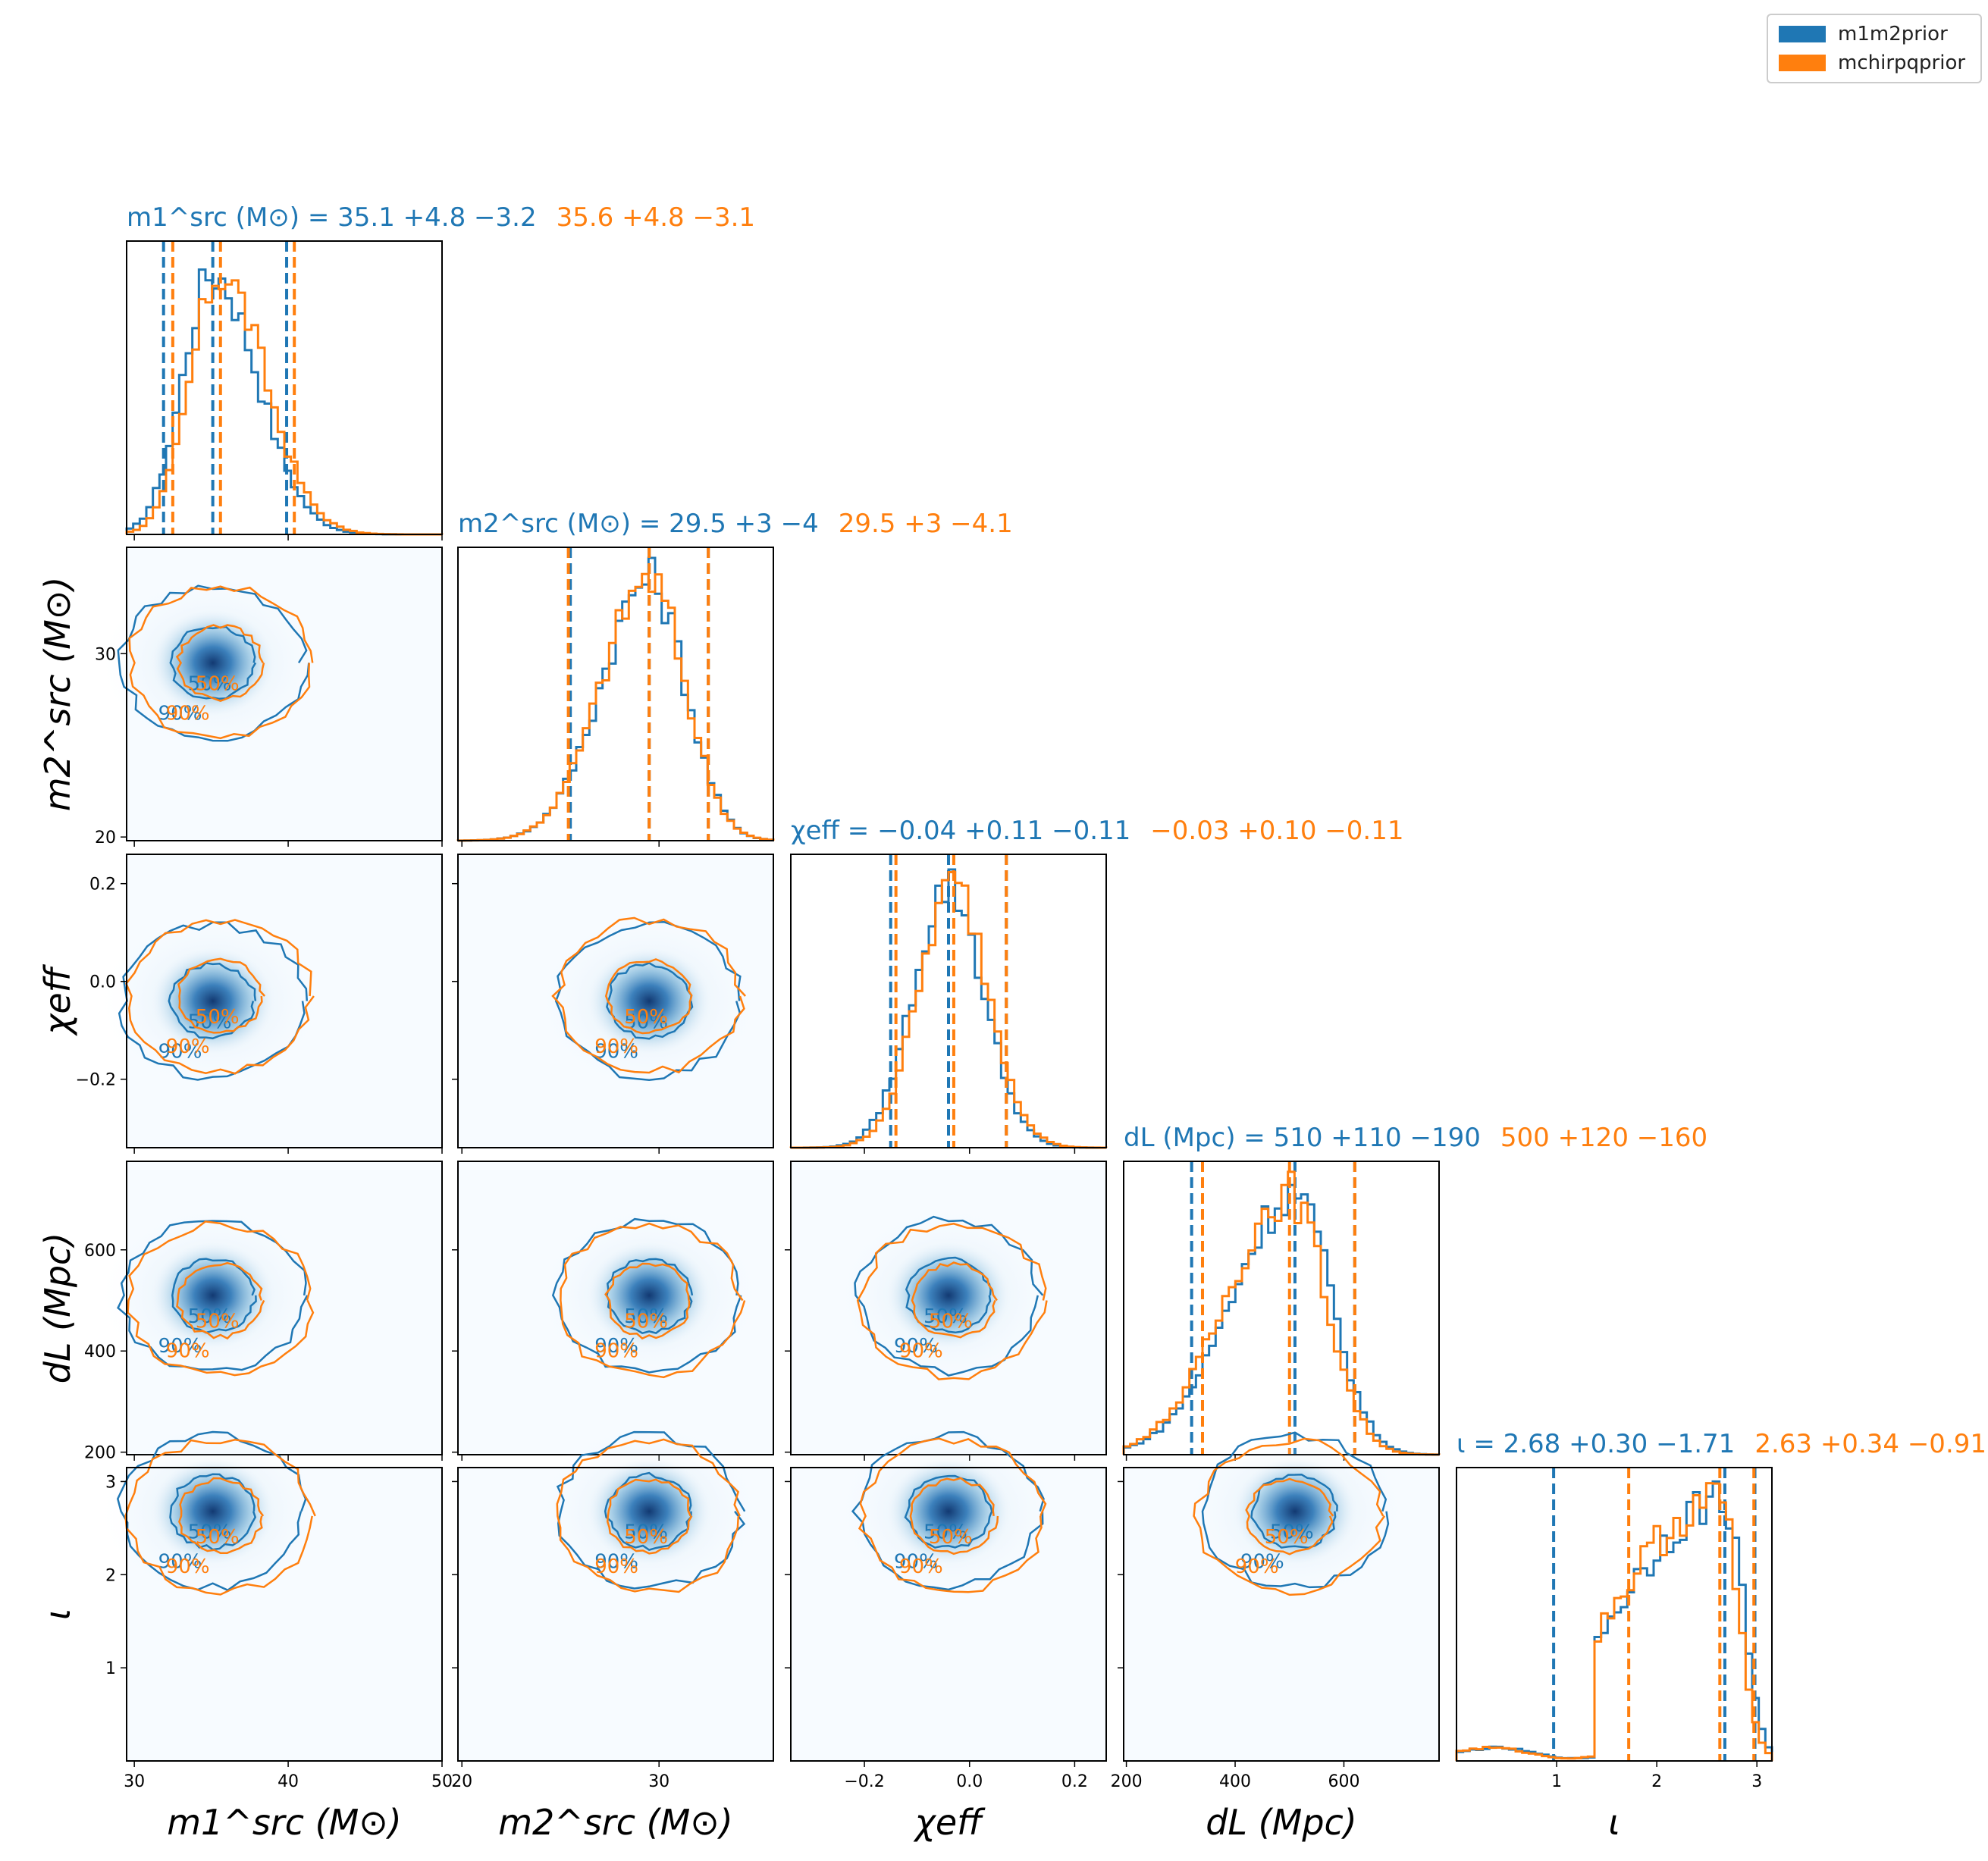 Image resolution: width=1988 pixels, height=1861 pixels. I want to click on y-axis-label-m2: m2^src (M⊙), so click(57, 694).